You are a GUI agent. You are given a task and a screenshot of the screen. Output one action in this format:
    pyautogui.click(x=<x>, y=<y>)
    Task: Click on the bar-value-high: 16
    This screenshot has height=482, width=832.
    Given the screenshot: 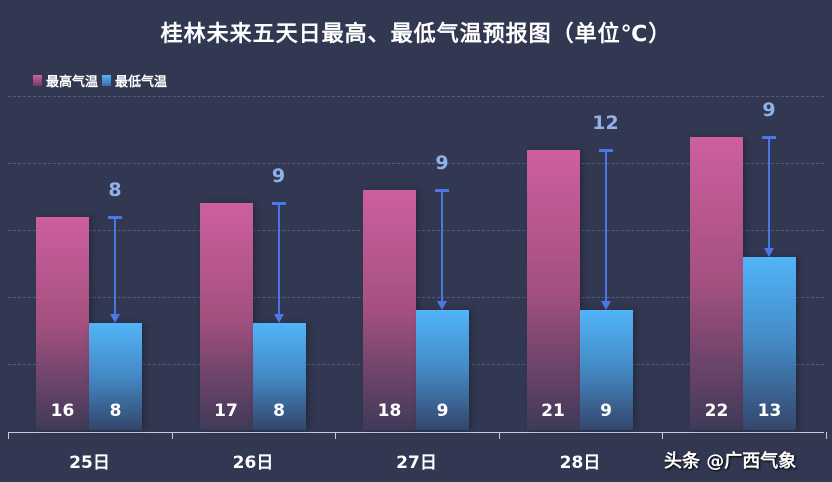 What is the action you would take?
    pyautogui.click(x=62, y=411)
    